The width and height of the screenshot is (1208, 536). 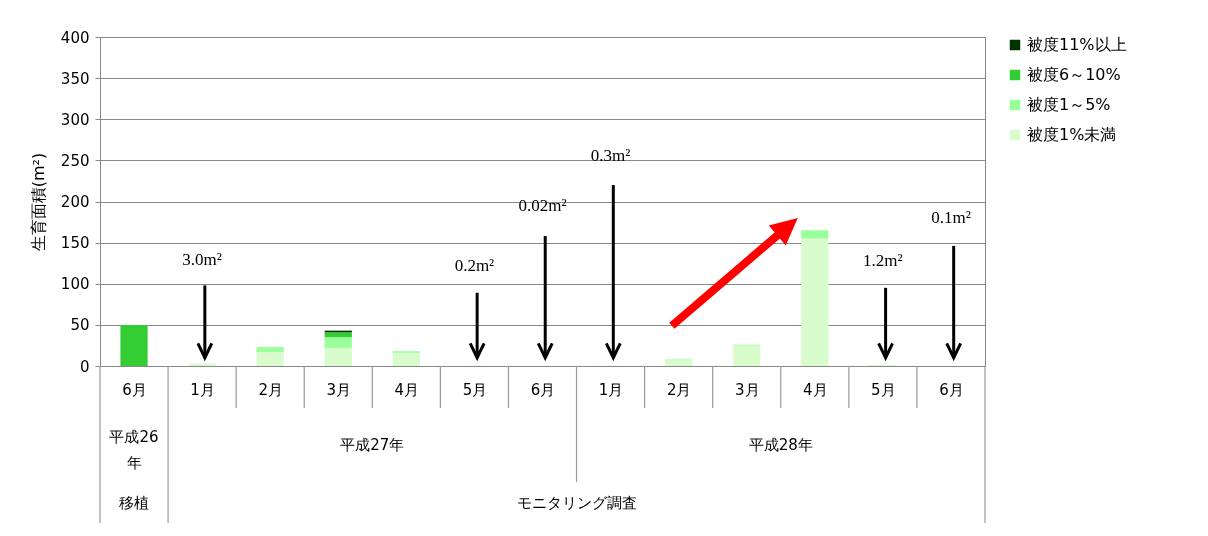 I want to click on y-tick-label: 150, so click(x=75, y=243).